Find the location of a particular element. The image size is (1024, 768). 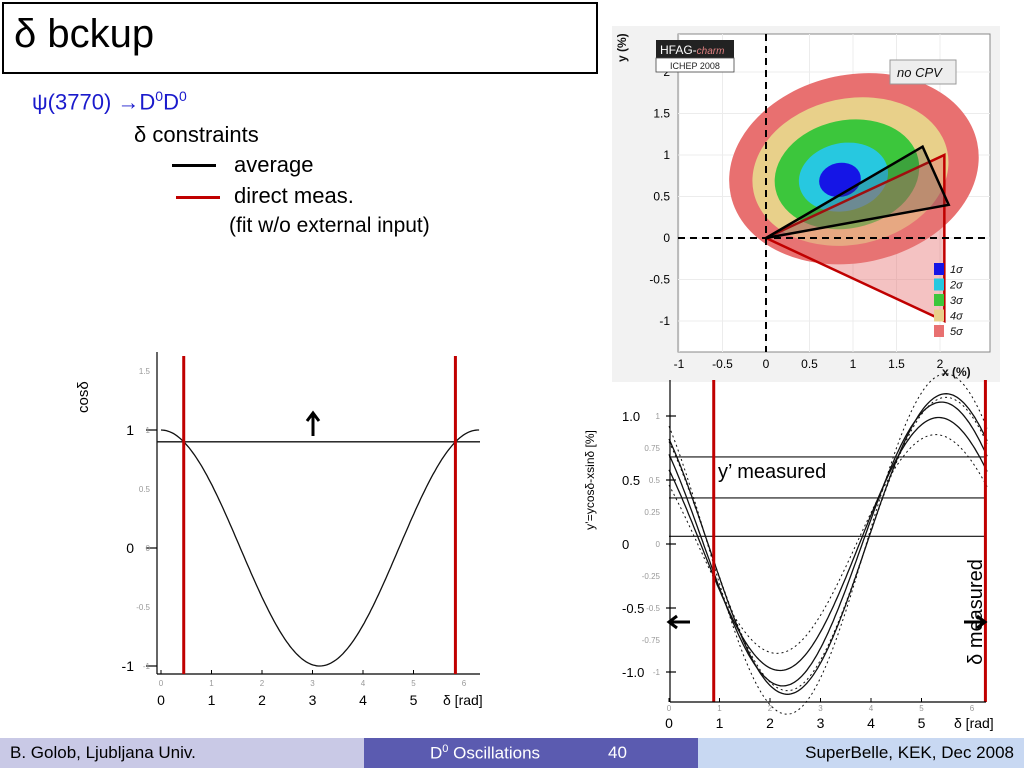

cos-y-small-tick: -0.5 is located at coordinates (143, 607).